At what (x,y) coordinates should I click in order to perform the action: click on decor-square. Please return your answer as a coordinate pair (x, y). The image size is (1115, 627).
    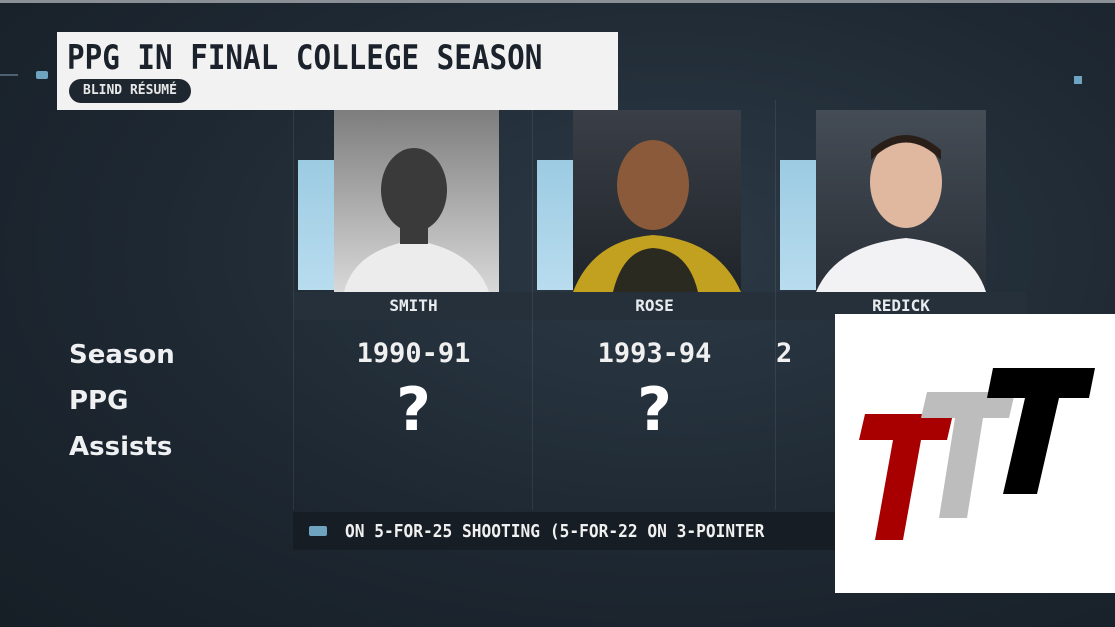
    Looking at the image, I should click on (1078, 80).